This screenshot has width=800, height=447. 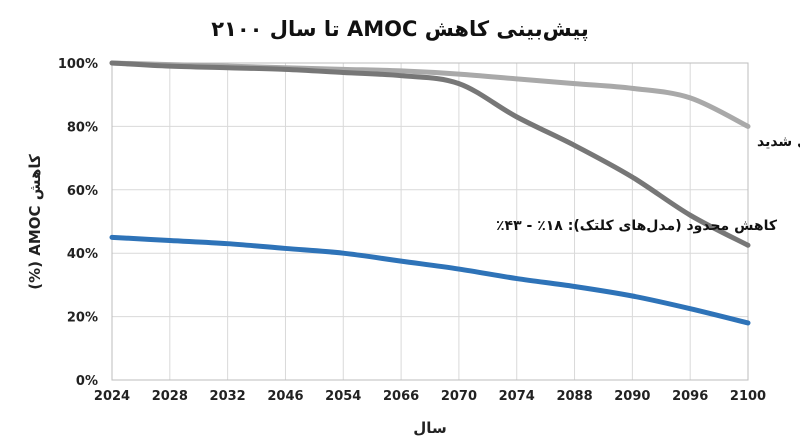 I want to click on y-tick-label: 20%, so click(x=82, y=318).